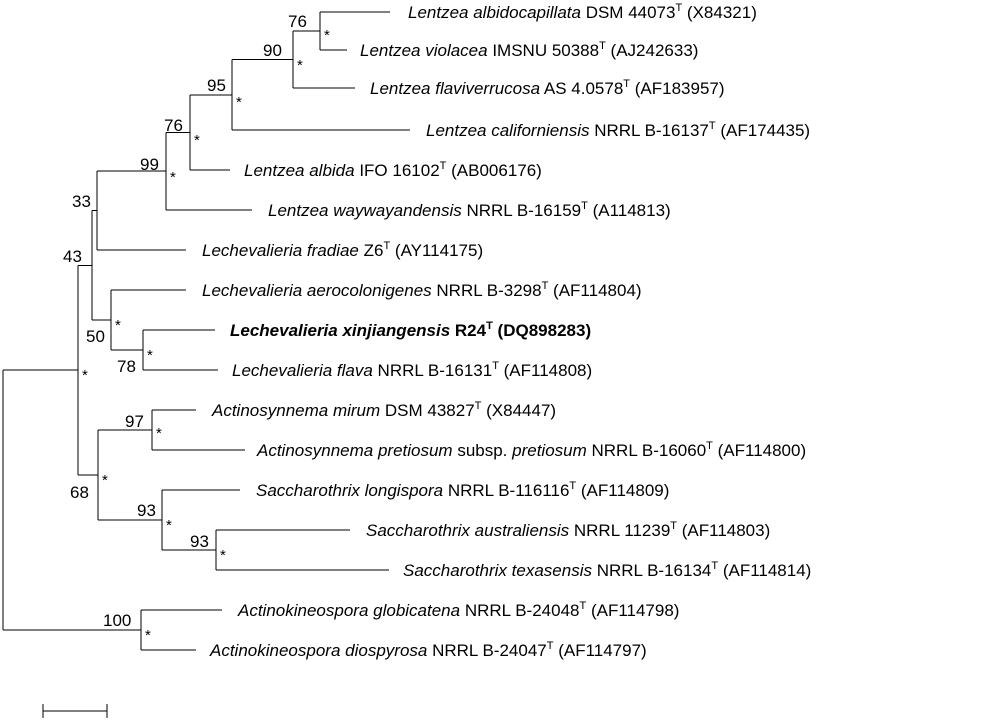  I want to click on taxon-strain: NRRL B-16131, so click(432, 370).